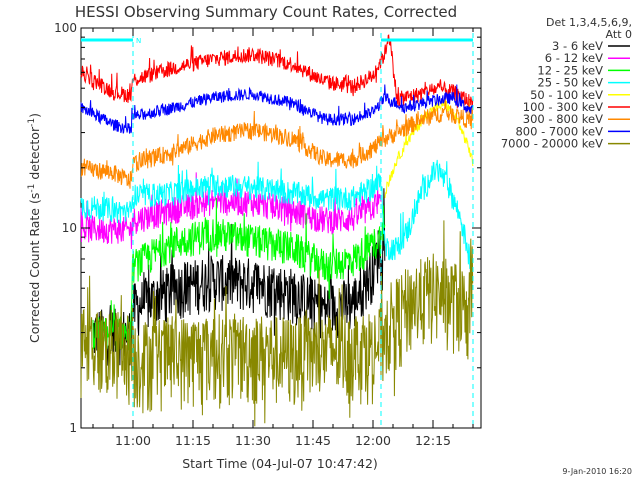 This screenshot has width=640, height=480. I want to click on x-tick-label: 11:45, so click(313, 440).